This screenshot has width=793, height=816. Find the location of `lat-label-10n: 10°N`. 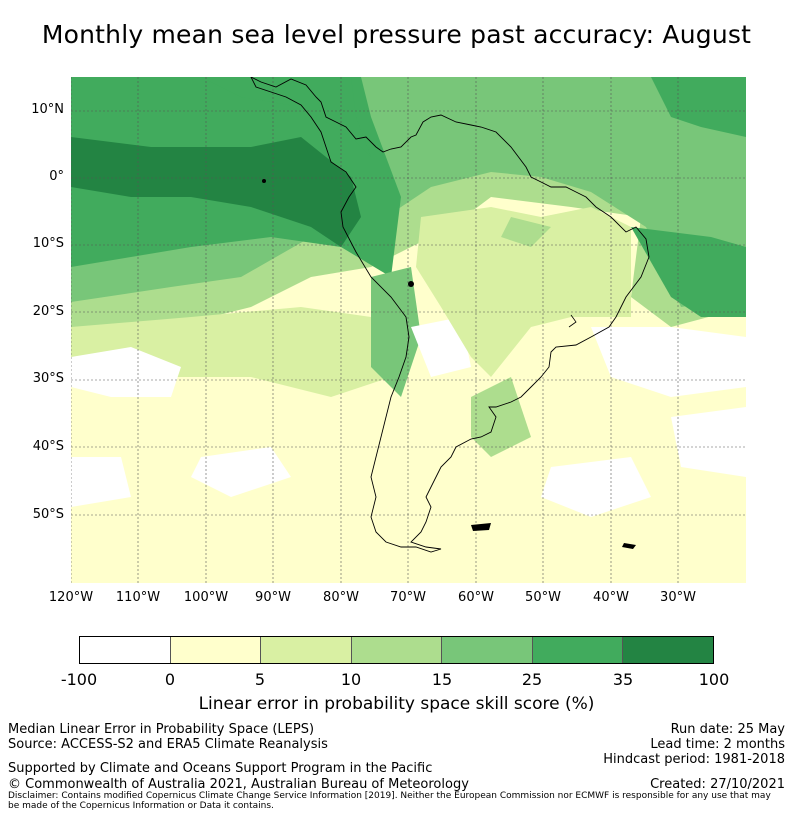

lat-label-10n: 10°N is located at coordinates (47, 109).